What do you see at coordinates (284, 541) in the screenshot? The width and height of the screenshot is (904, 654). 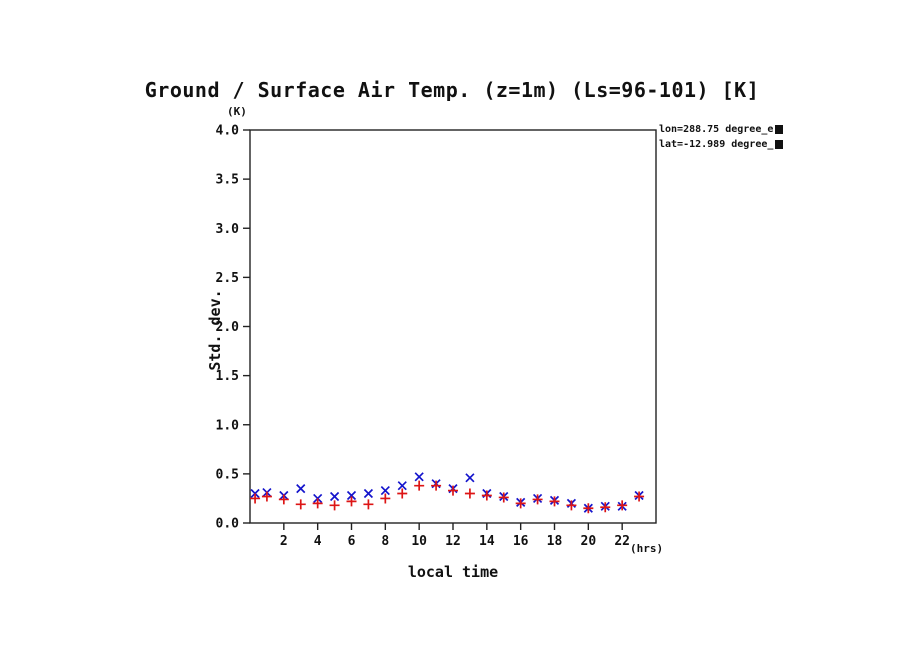 I see `x-tick-label: 2` at bounding box center [284, 541].